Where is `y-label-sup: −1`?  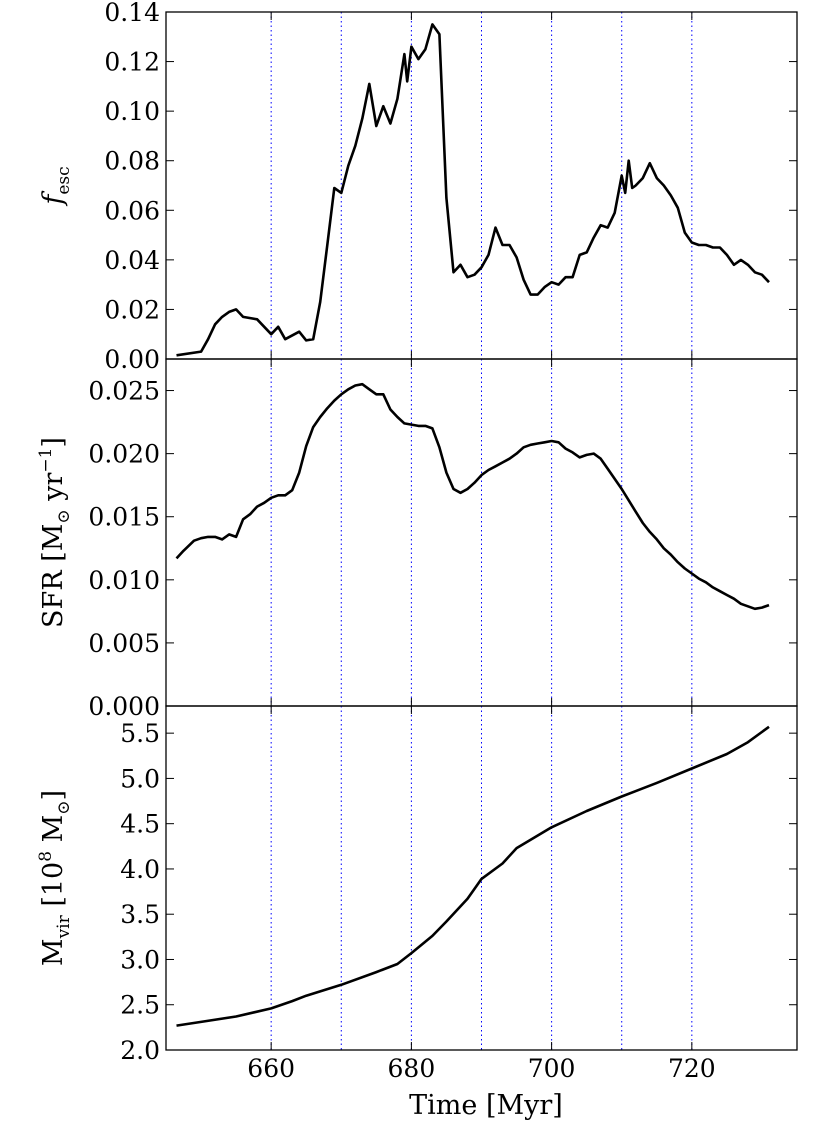
y-label-sup: −1 is located at coordinates (46, 460).